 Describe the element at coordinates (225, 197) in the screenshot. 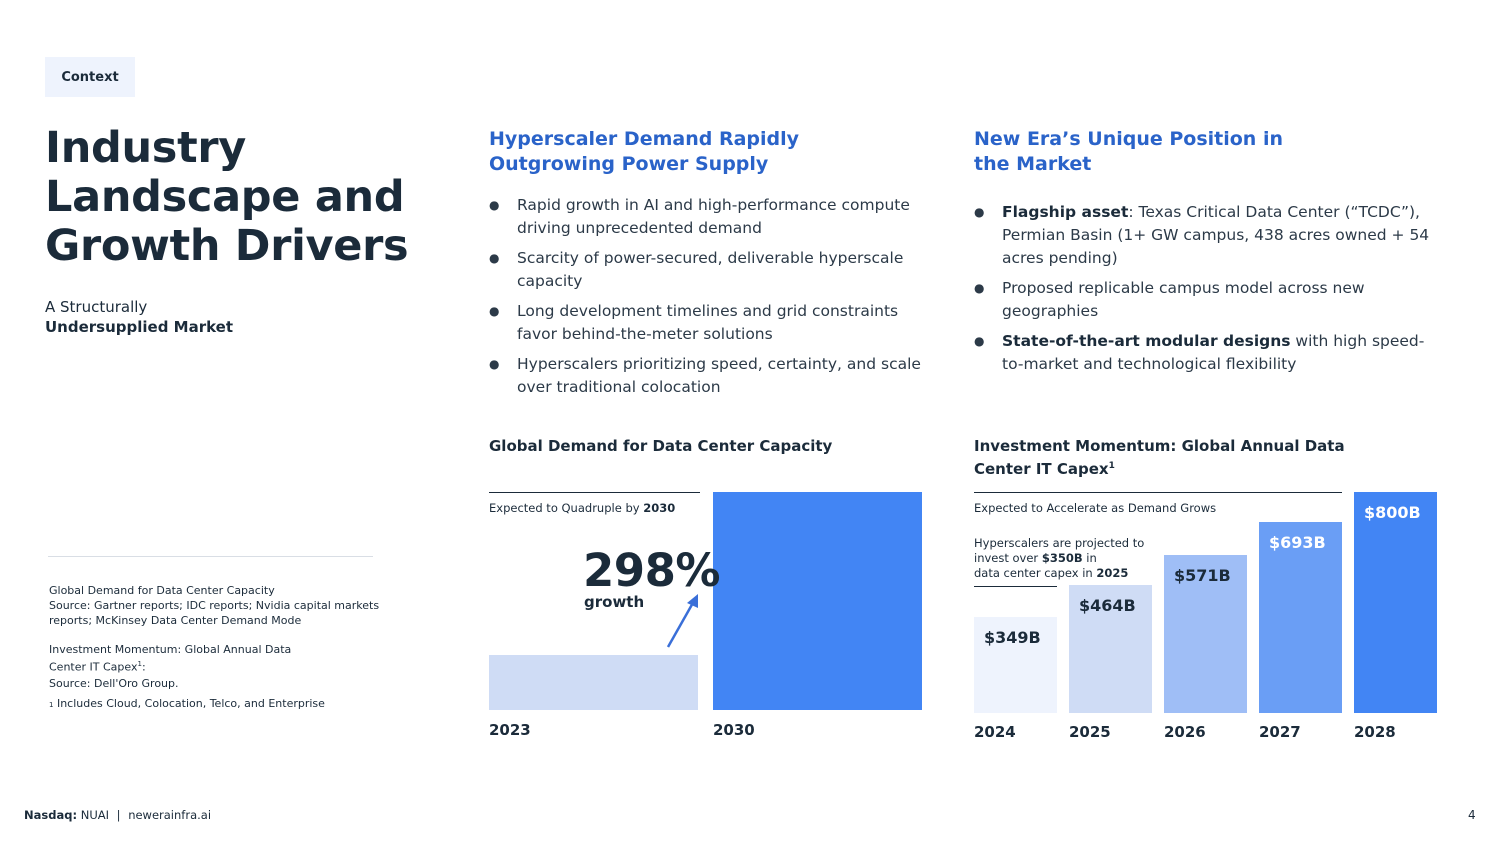

I see `page-title-line-2: Landscape and` at that location.